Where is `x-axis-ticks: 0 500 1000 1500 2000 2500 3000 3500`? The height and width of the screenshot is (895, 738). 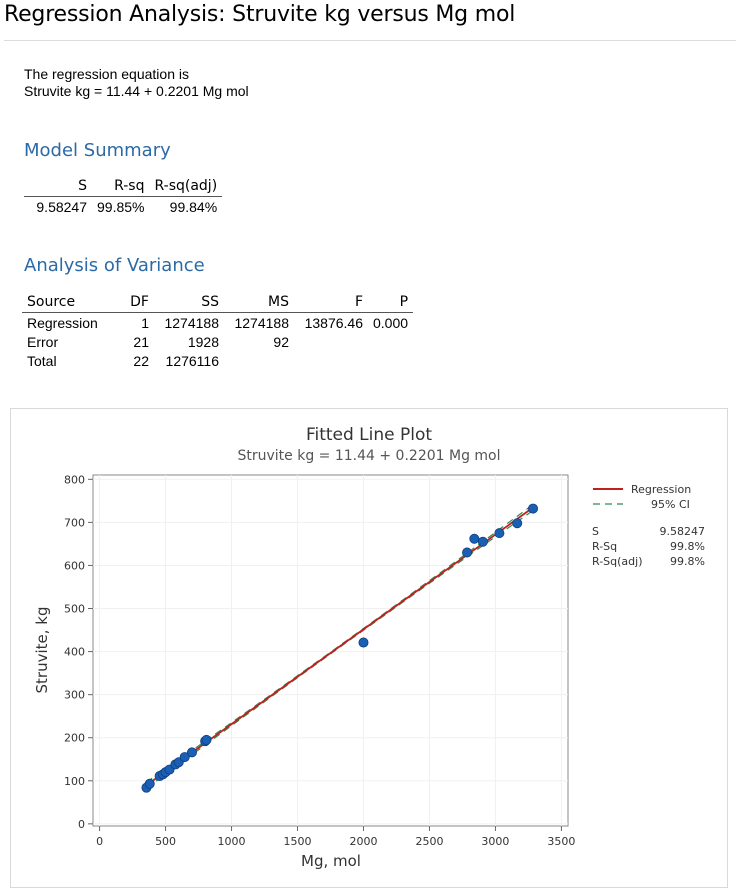 x-axis-ticks: 0 500 1000 1500 2000 2500 3000 3500 is located at coordinates (335, 837).